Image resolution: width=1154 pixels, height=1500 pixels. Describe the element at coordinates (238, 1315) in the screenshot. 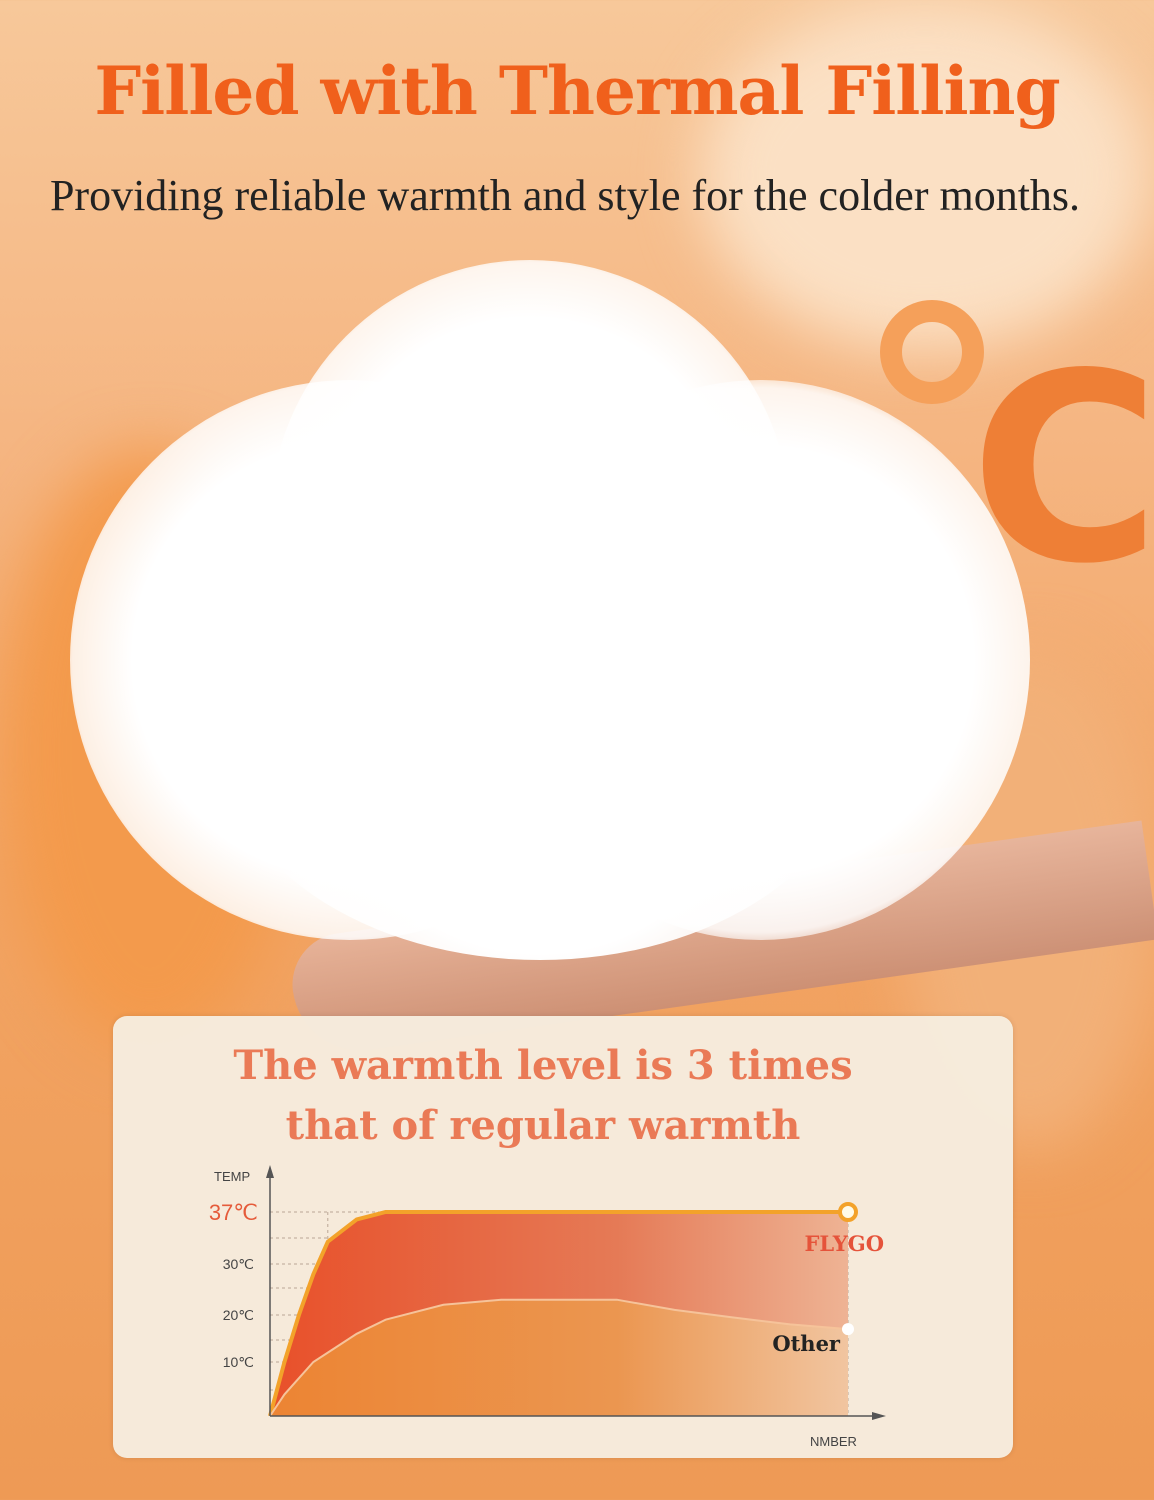

I see `y-tick-label: 20℃` at that location.